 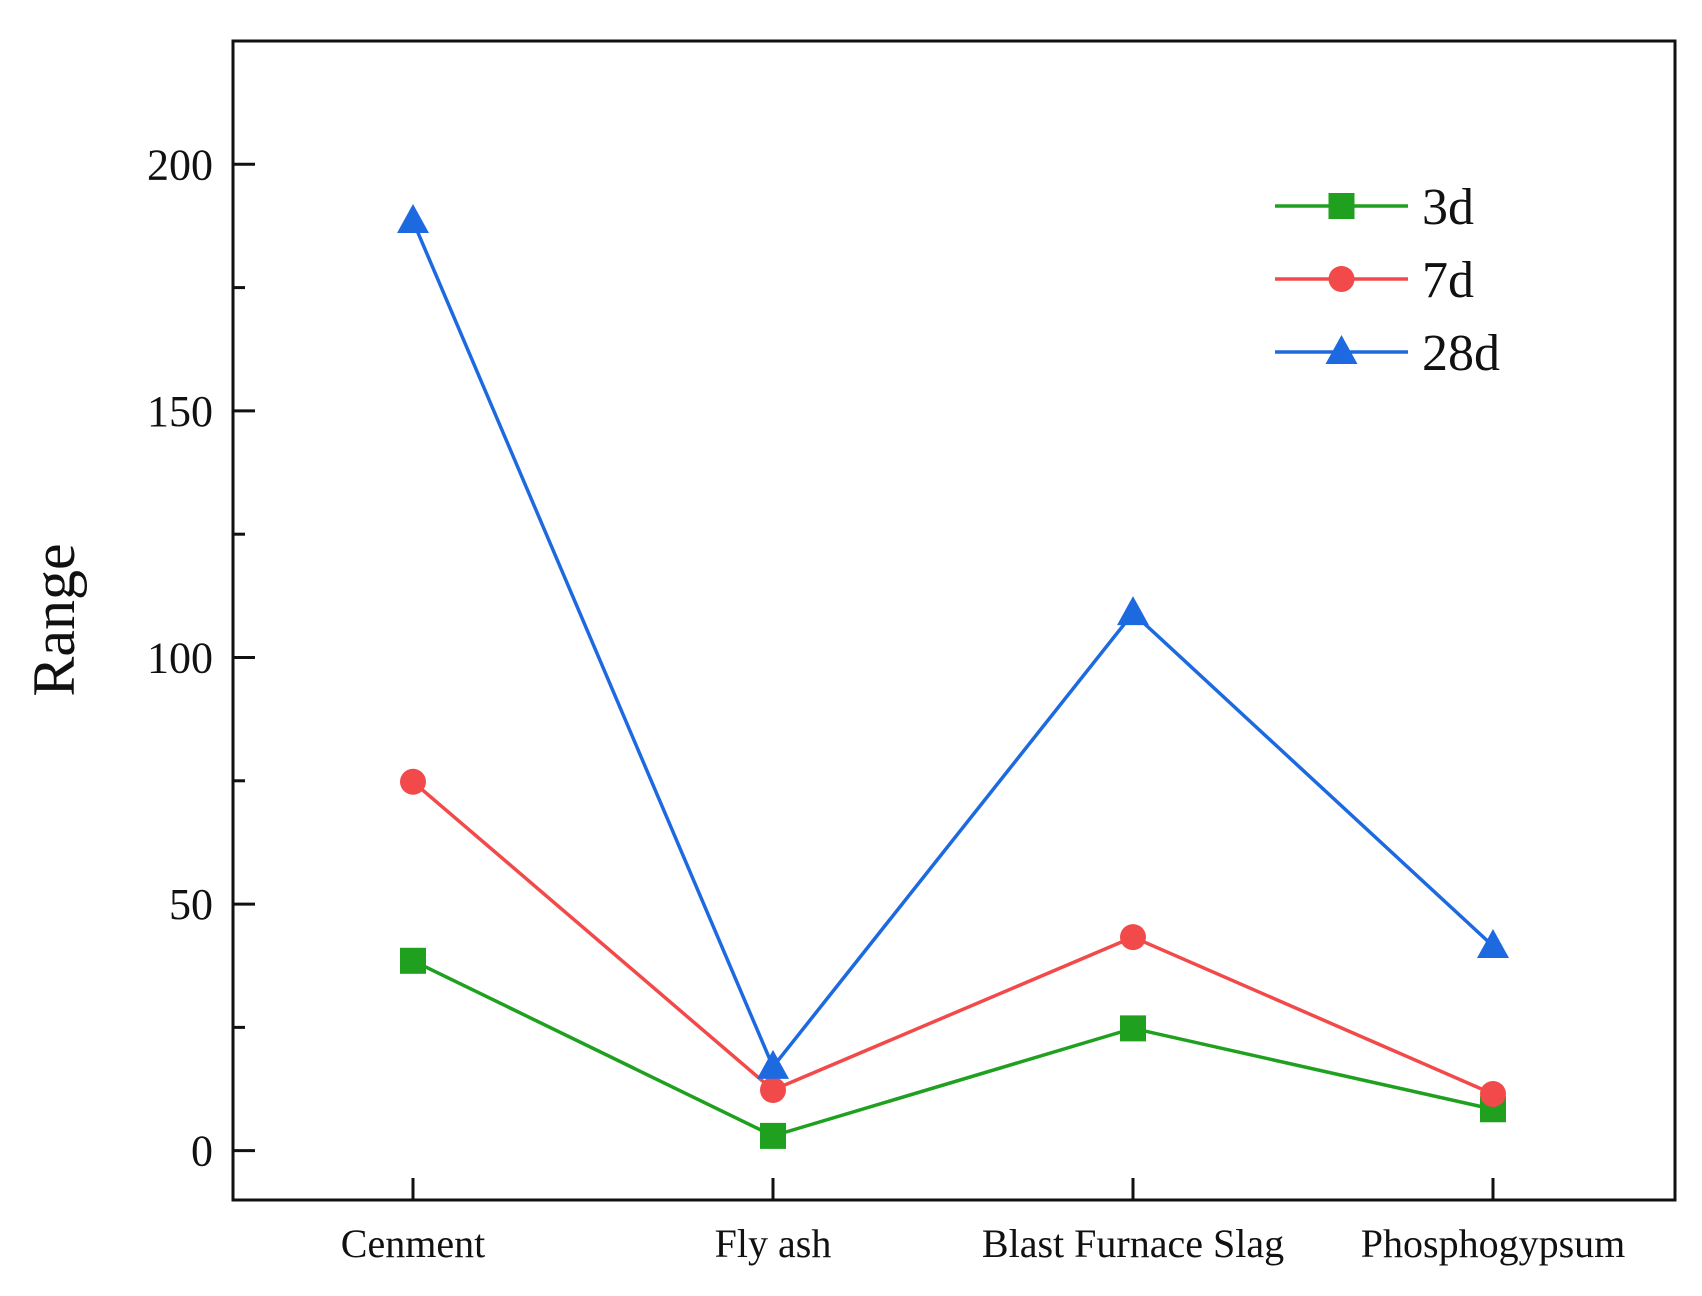 I want to click on x-tick-label: Phosphogypsum, so click(x=1493, y=1243).